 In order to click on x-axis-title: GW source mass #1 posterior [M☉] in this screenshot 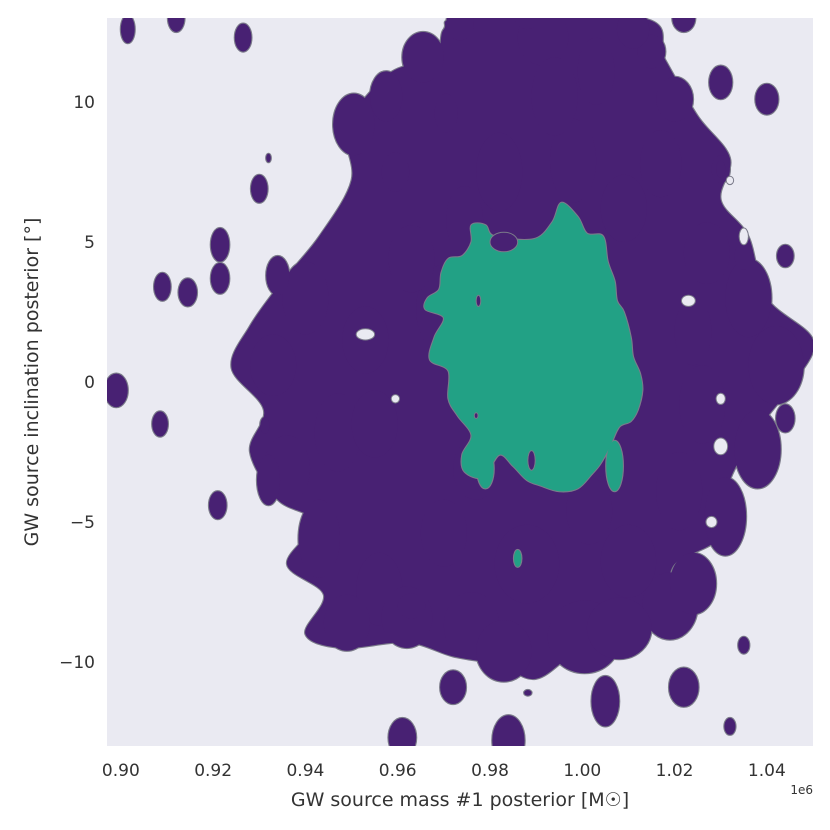, I will do `click(460, 800)`.